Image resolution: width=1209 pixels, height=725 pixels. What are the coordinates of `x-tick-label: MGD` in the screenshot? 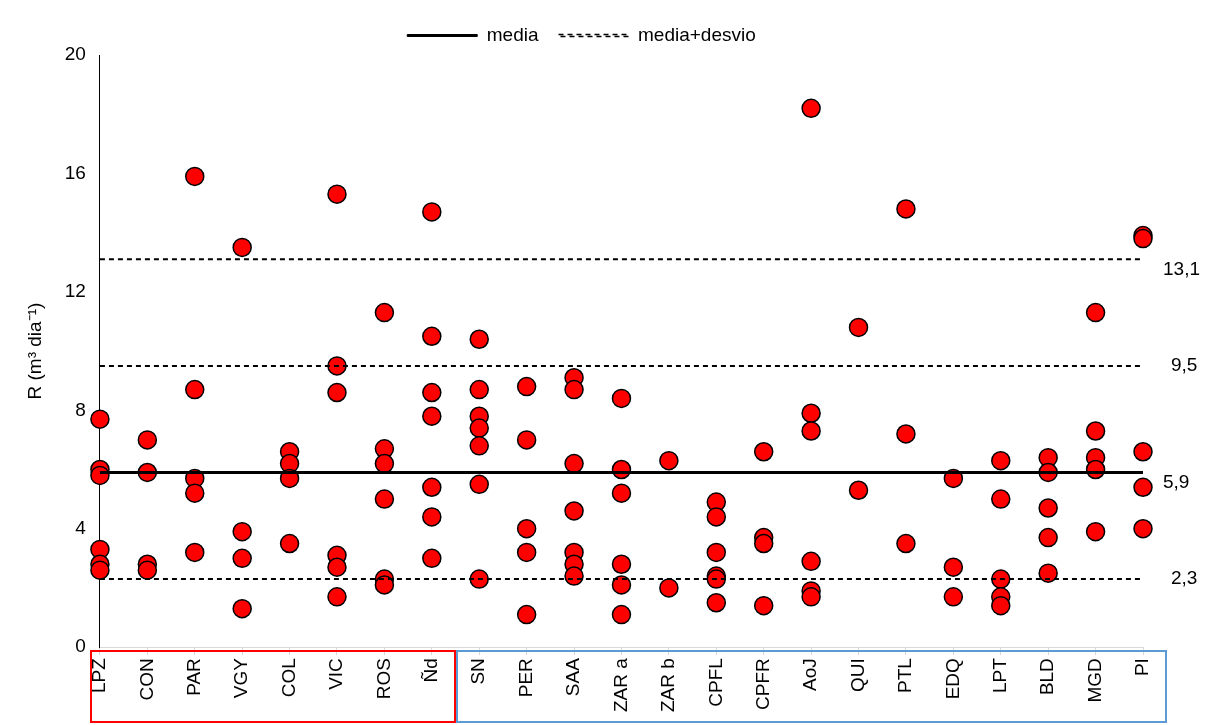 It's located at (1094, 680).